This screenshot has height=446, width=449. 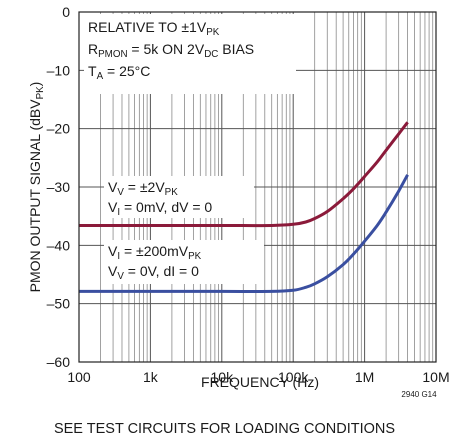 What do you see at coordinates (419, 394) in the screenshot?
I see `figure-code: 2940 G14` at bounding box center [419, 394].